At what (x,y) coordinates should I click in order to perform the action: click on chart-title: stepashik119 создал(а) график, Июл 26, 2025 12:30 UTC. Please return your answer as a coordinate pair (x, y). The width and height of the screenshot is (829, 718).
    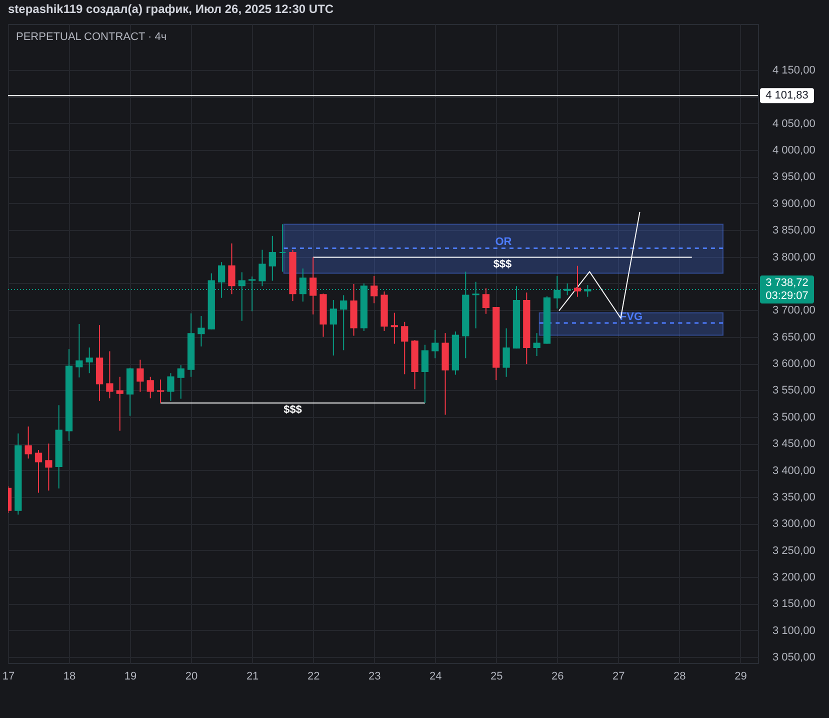
    Looking at the image, I should click on (171, 9).